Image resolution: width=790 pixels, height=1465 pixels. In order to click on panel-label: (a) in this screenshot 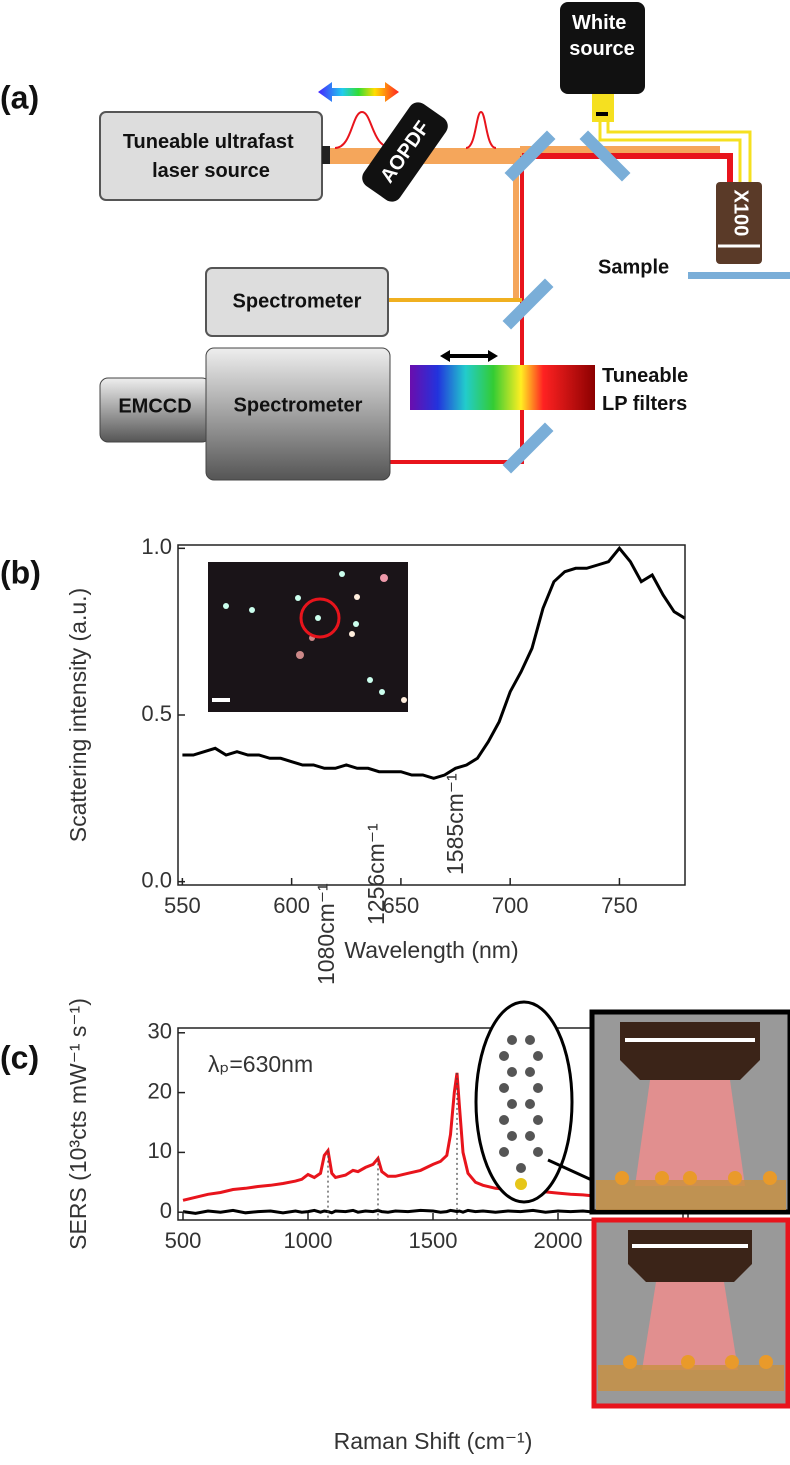, I will do `click(19, 97)`.